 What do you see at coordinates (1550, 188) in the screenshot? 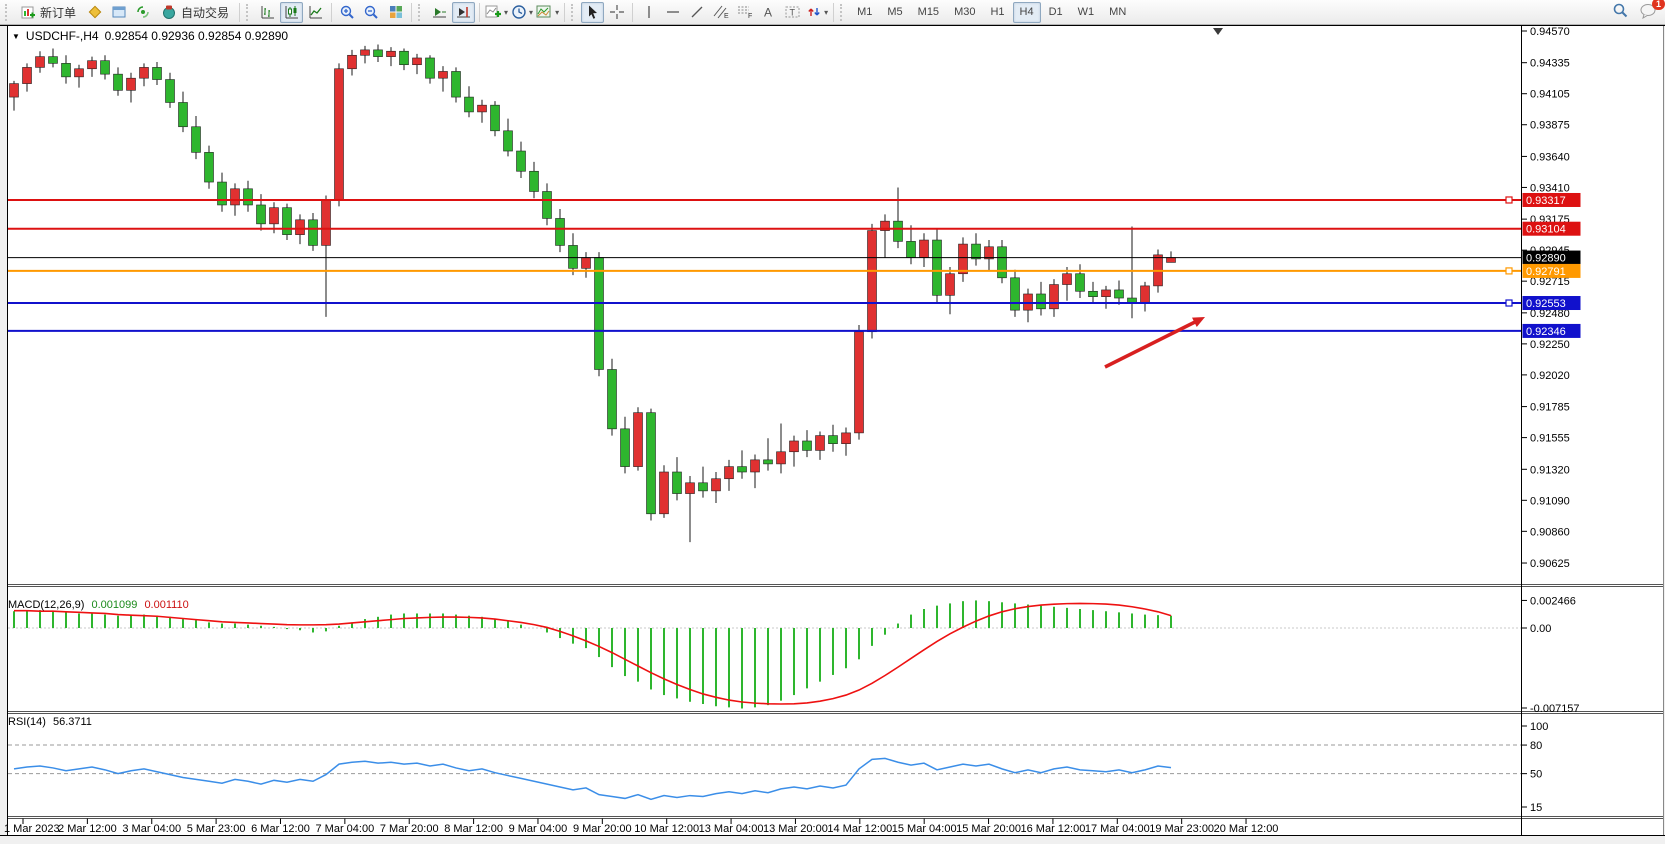
I see `svg-text: 0.93410` at bounding box center [1550, 188].